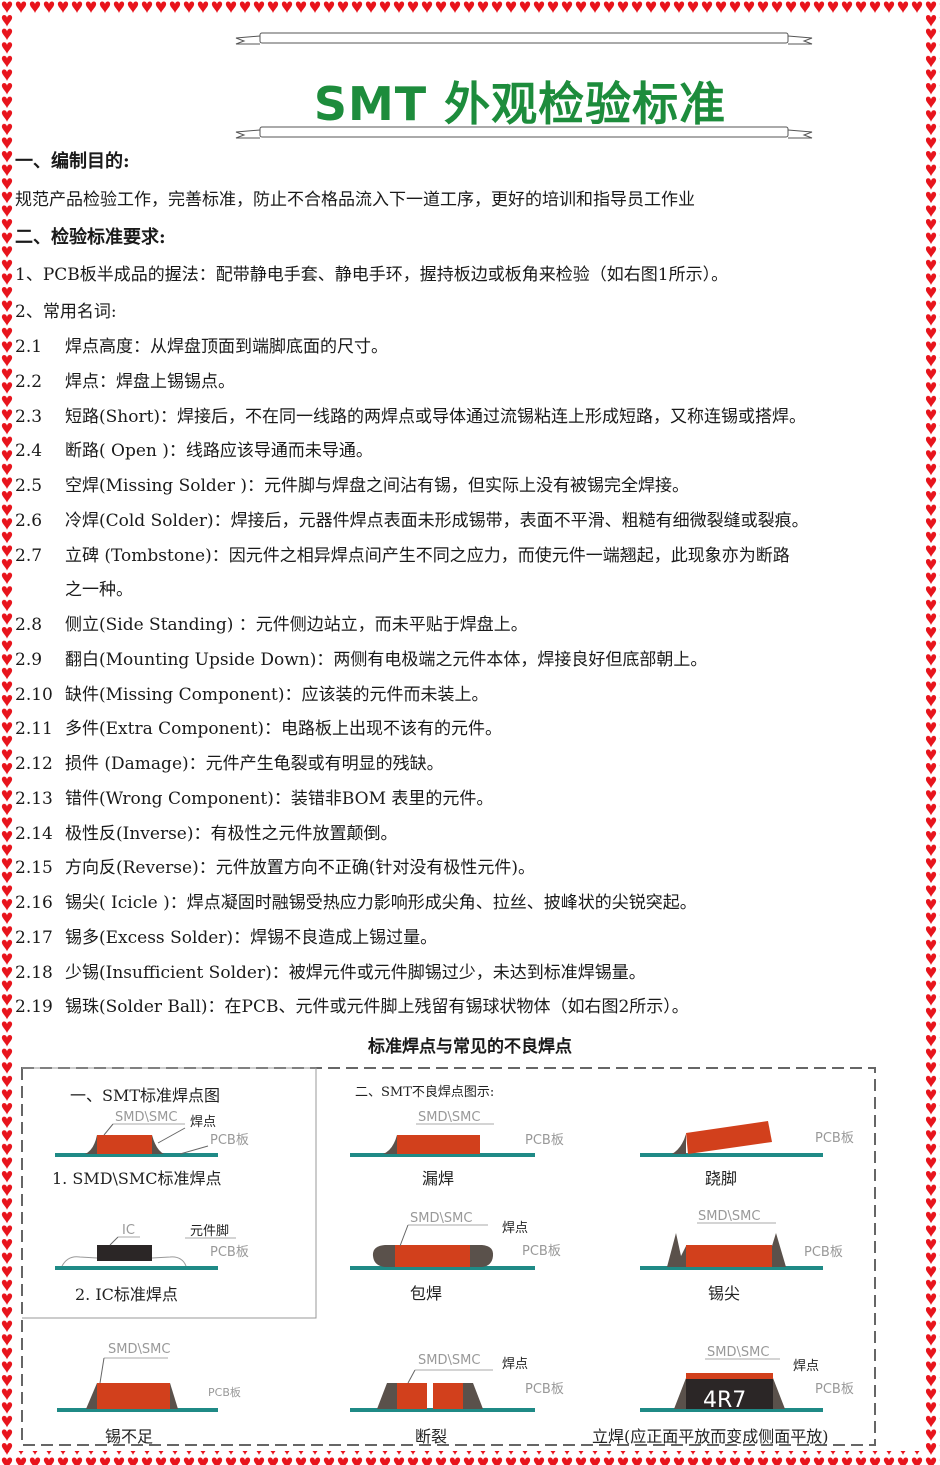  I want to click on term-text: 侧立(Side Standing) ：元件侧边站立，而未平贴于焊盘上。, so click(296, 625).